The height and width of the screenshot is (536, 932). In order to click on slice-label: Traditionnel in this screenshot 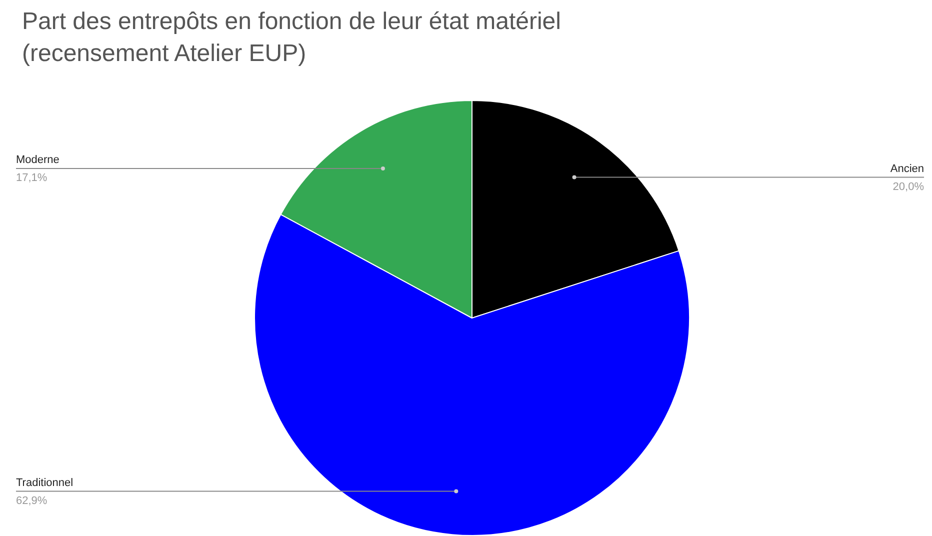, I will do `click(45, 482)`.